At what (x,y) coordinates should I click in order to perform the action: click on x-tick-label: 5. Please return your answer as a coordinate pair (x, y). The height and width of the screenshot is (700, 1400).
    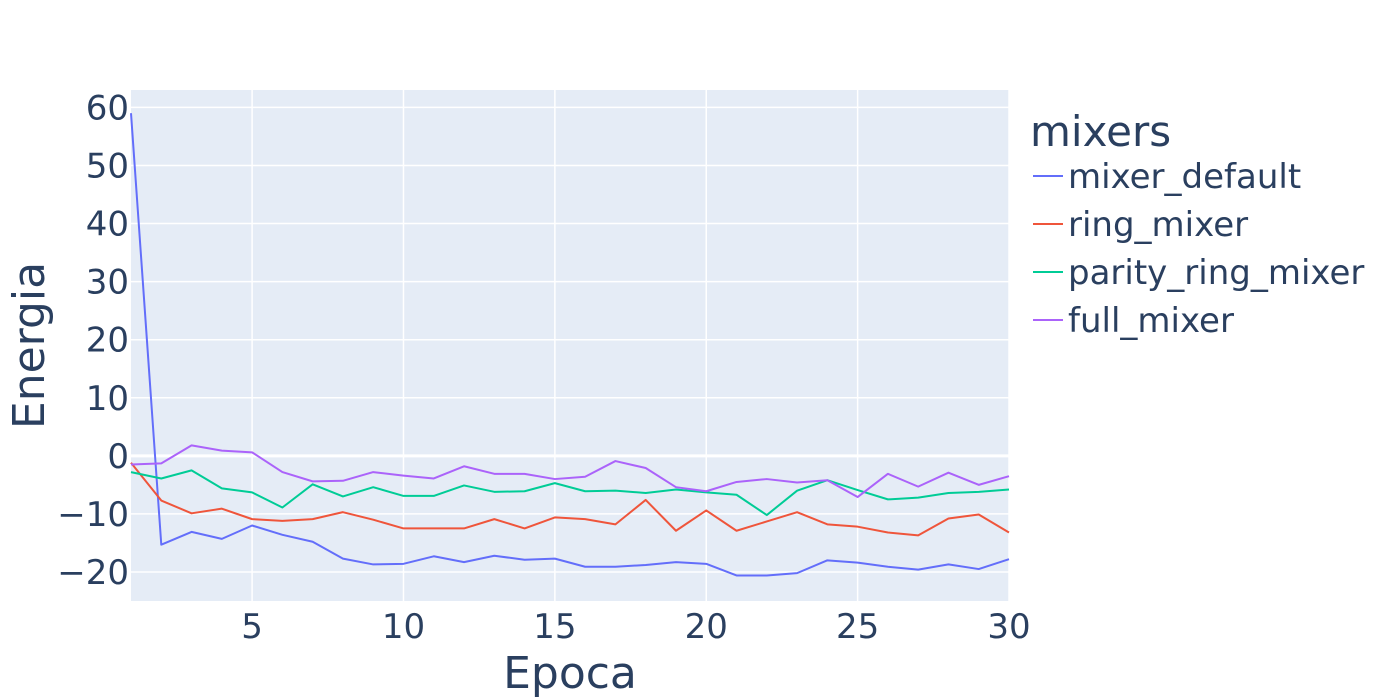
    Looking at the image, I should click on (252, 627).